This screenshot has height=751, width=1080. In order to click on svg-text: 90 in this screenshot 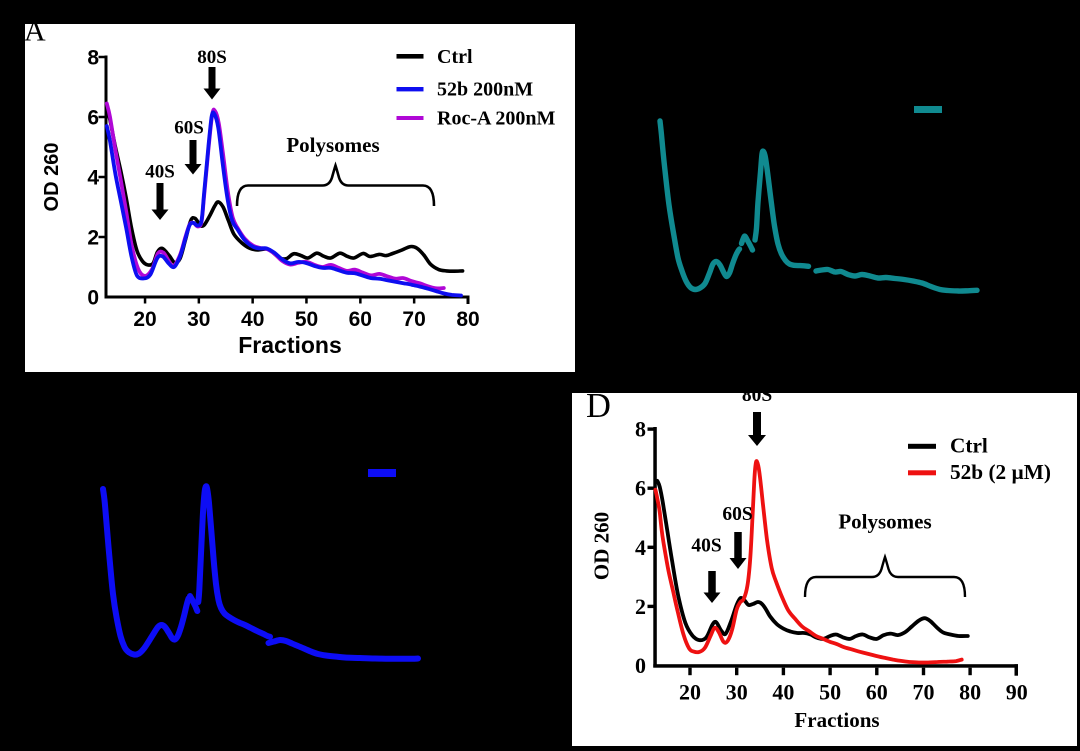, I will do `click(1017, 692)`.